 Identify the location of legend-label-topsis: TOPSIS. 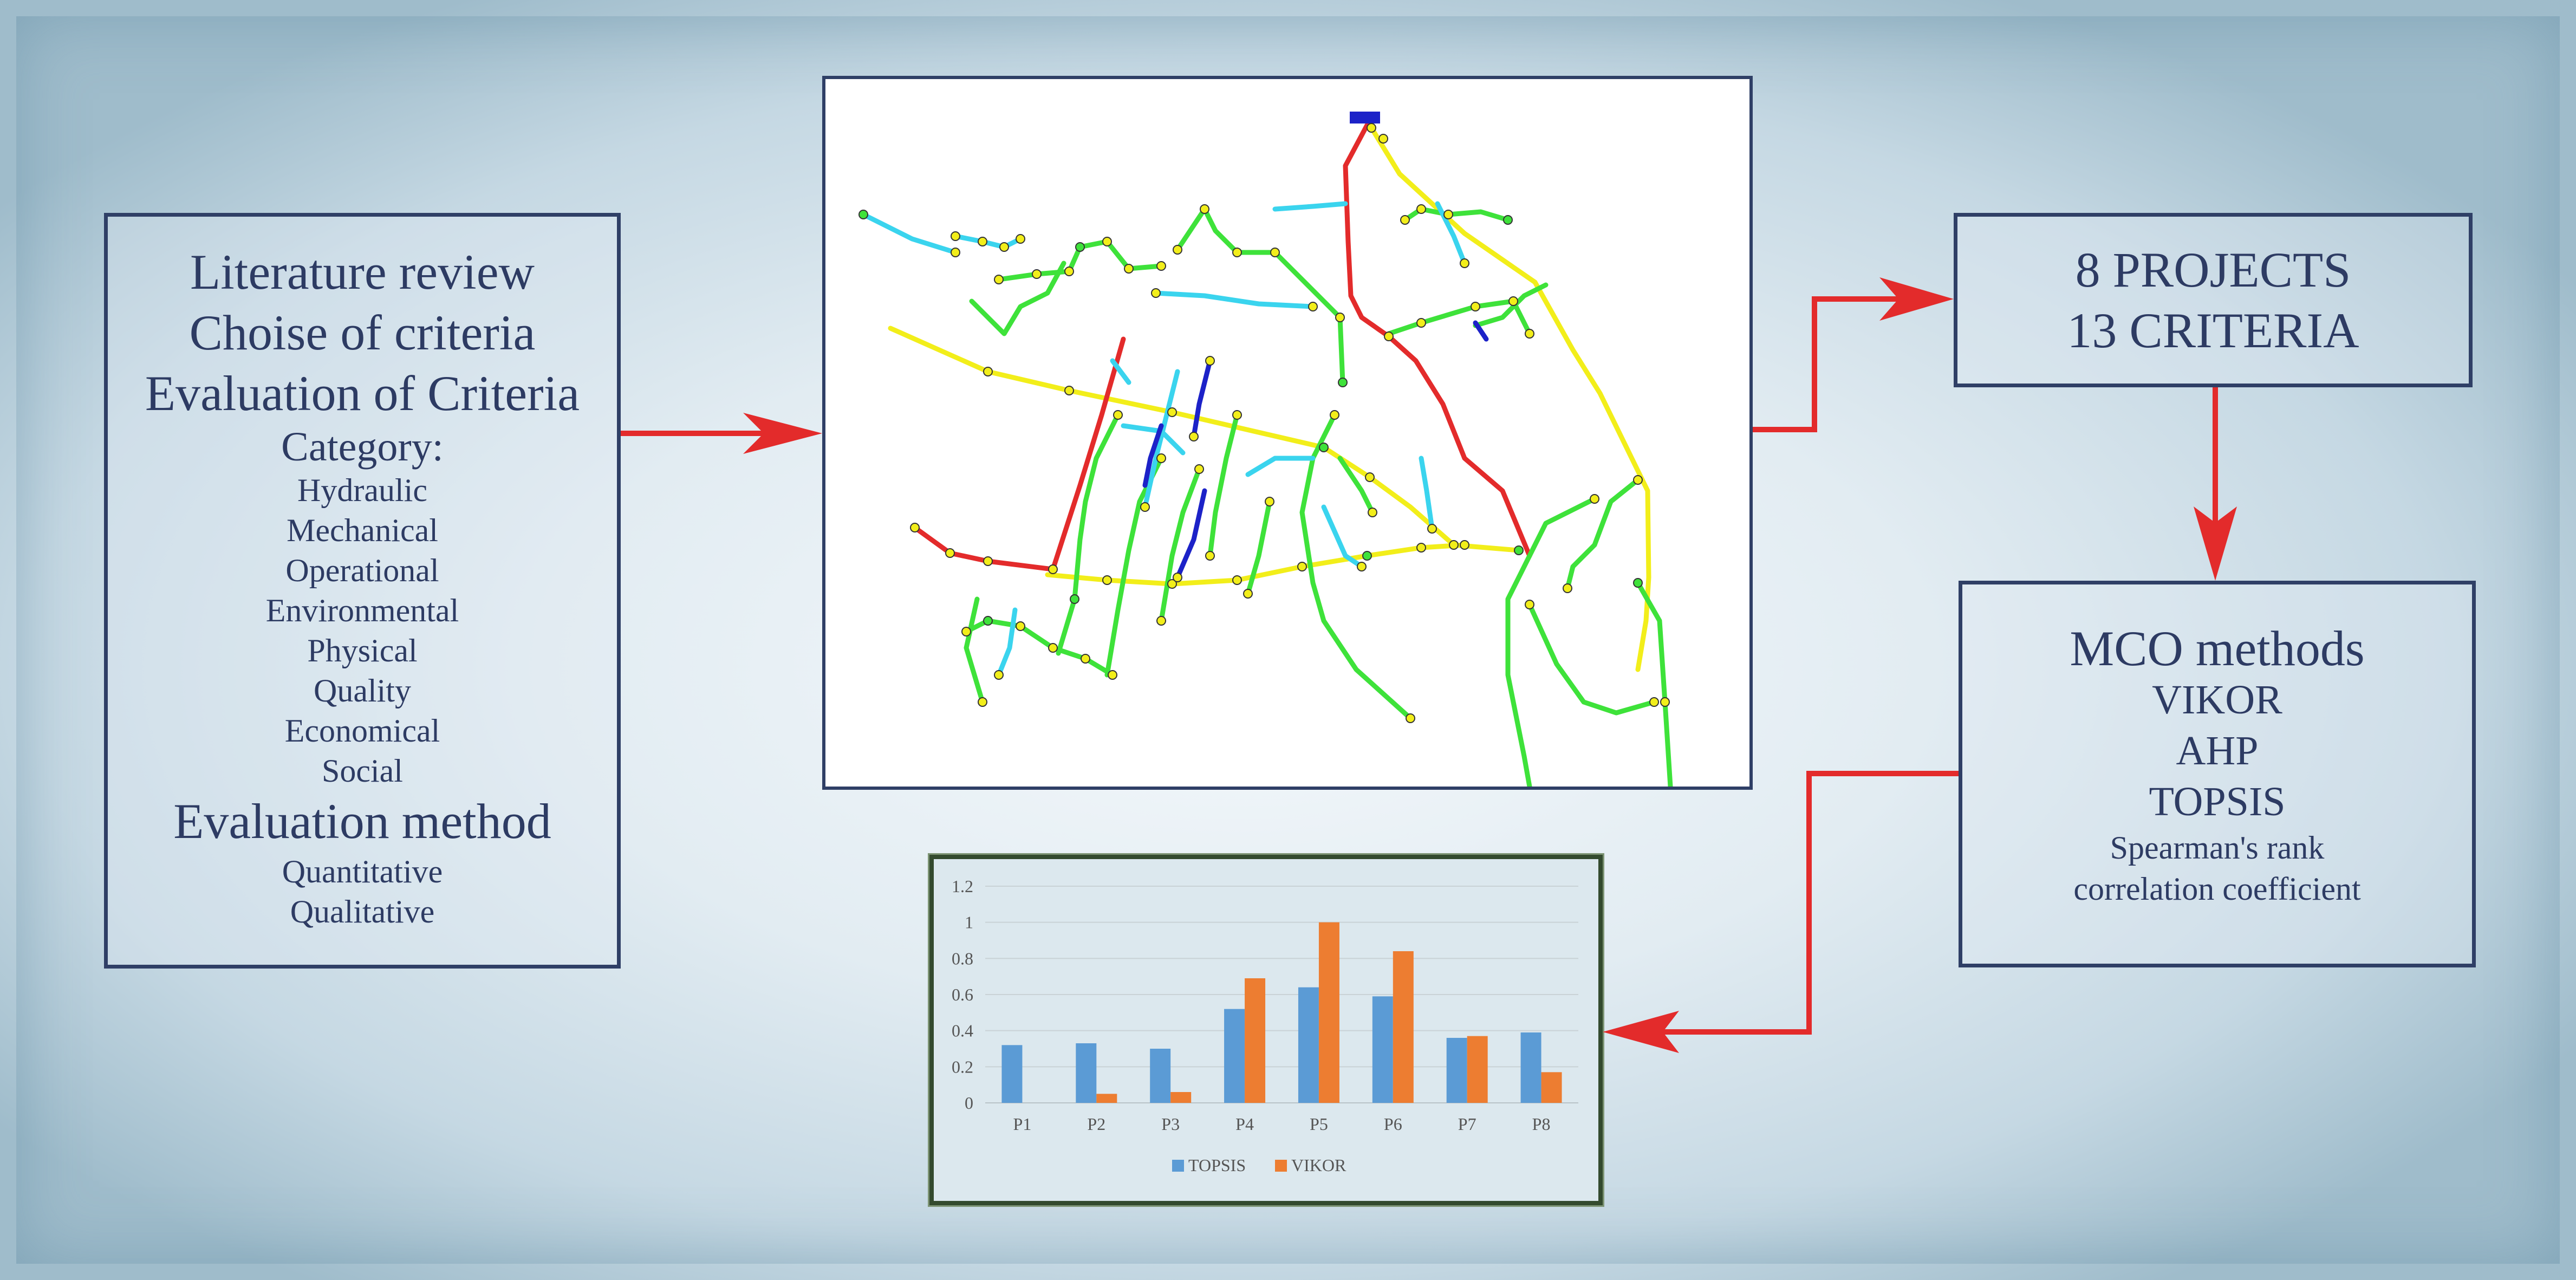
(1217, 1165).